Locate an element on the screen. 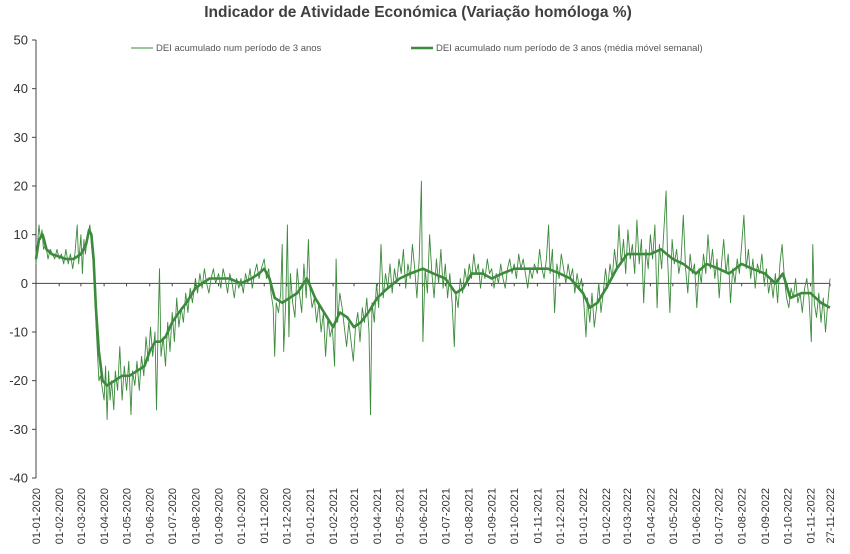 The image size is (850, 554). x-tick-label: 01-08-2022 is located at coordinates (743, 516).